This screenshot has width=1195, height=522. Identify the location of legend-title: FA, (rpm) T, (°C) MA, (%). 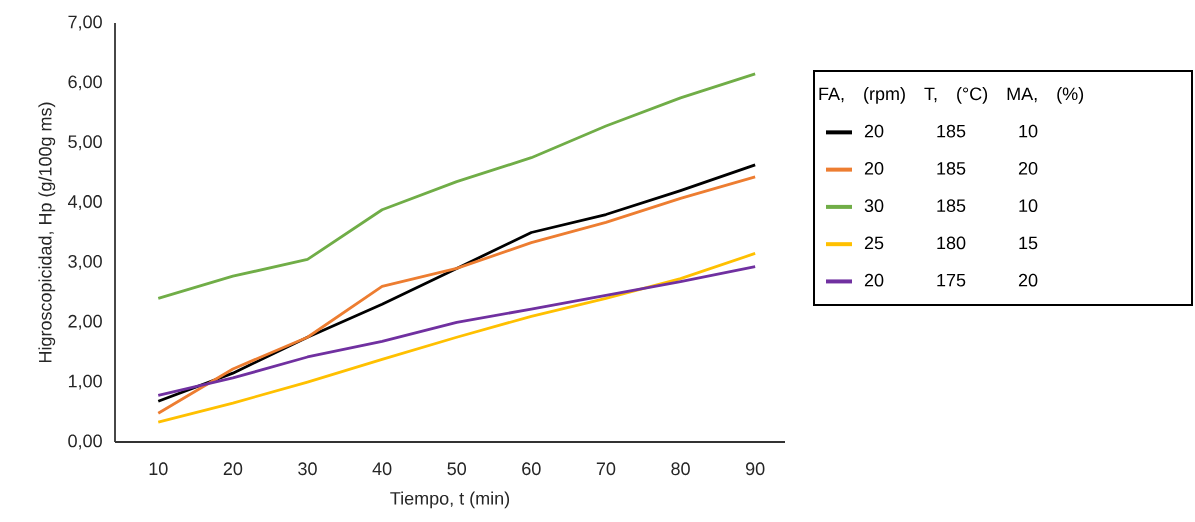
(951, 95).